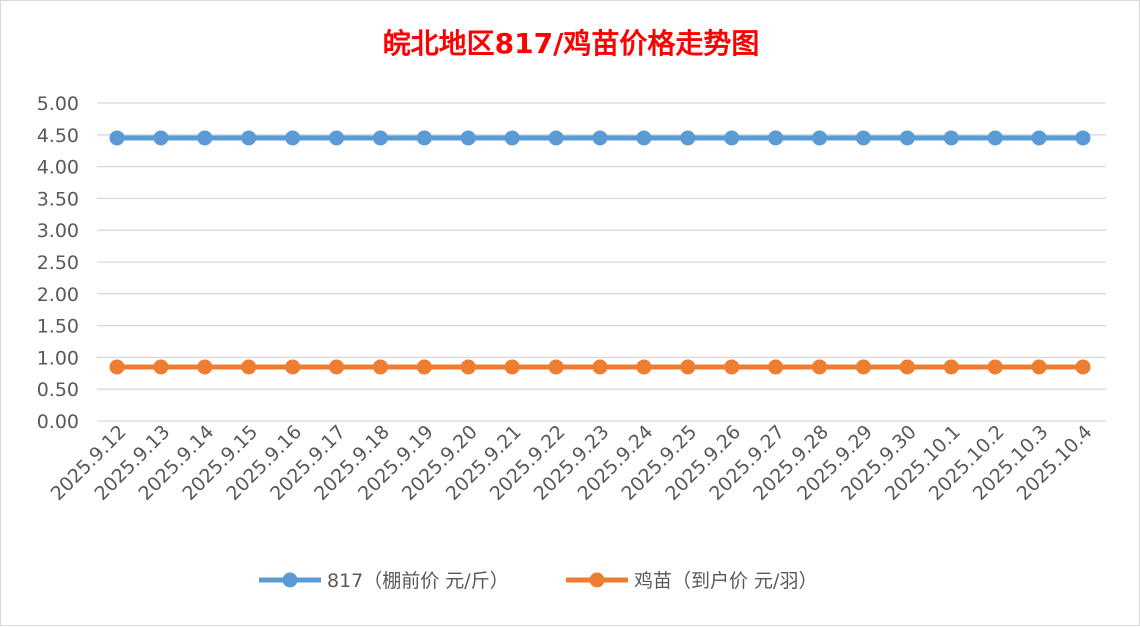  What do you see at coordinates (58, 295) in the screenshot?
I see `y-tick-label: 2.00` at bounding box center [58, 295].